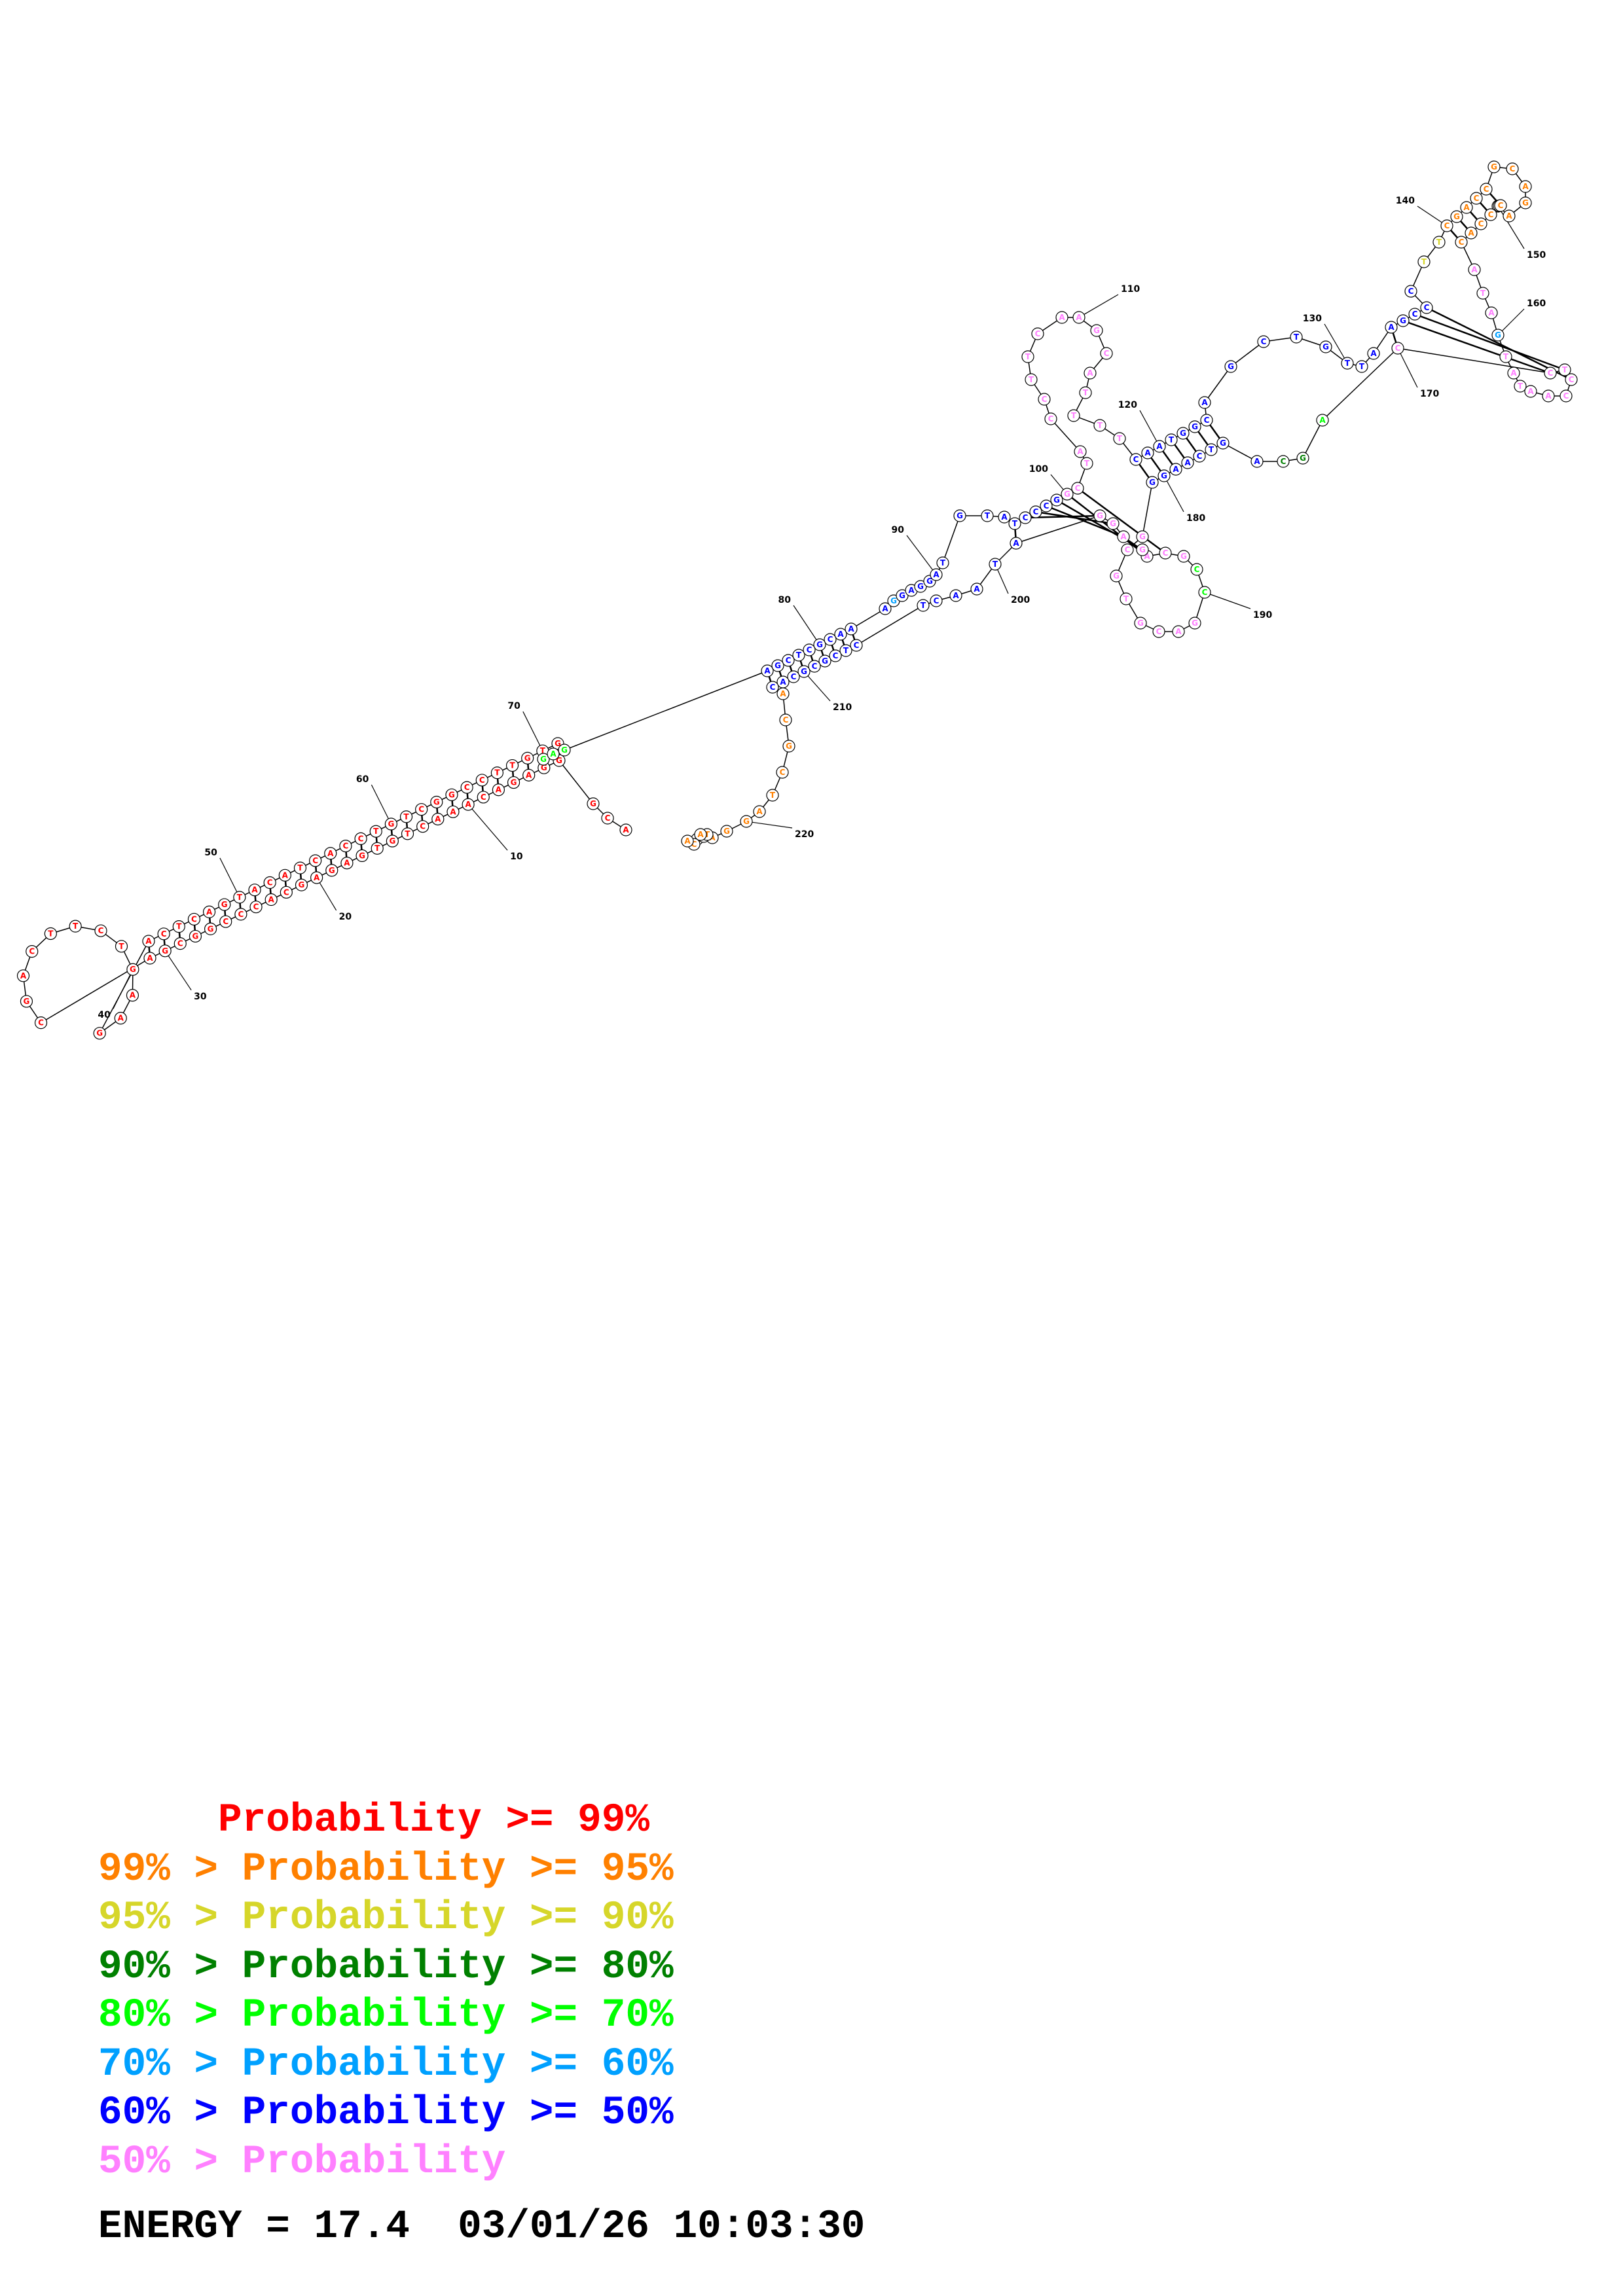  What do you see at coordinates (386, 1870) in the screenshot?
I see `legend-row: 99% > Probability >= 95%` at bounding box center [386, 1870].